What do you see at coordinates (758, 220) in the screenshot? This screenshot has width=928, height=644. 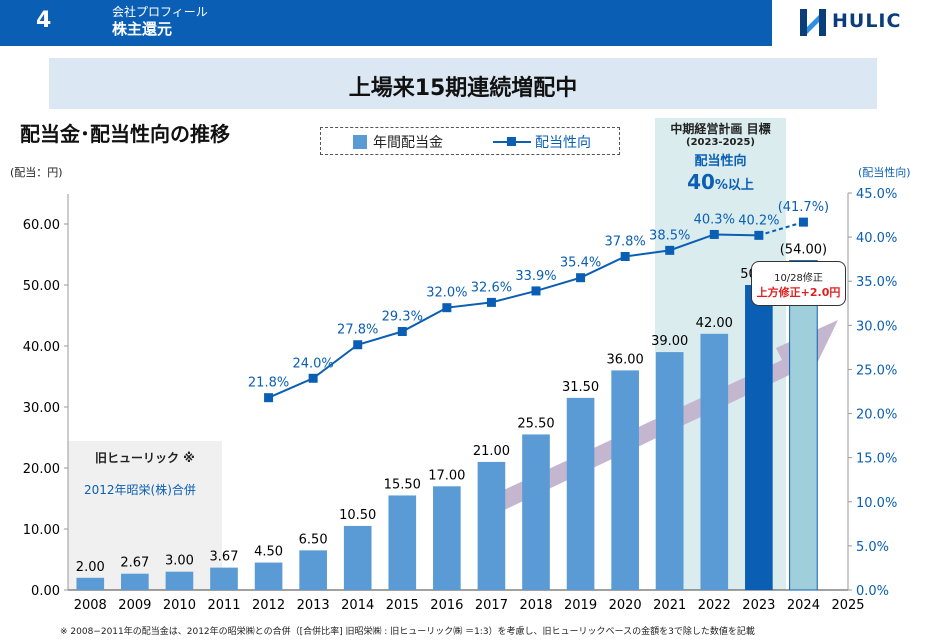 I see `payout-ratio-label: 40.2%` at bounding box center [758, 220].